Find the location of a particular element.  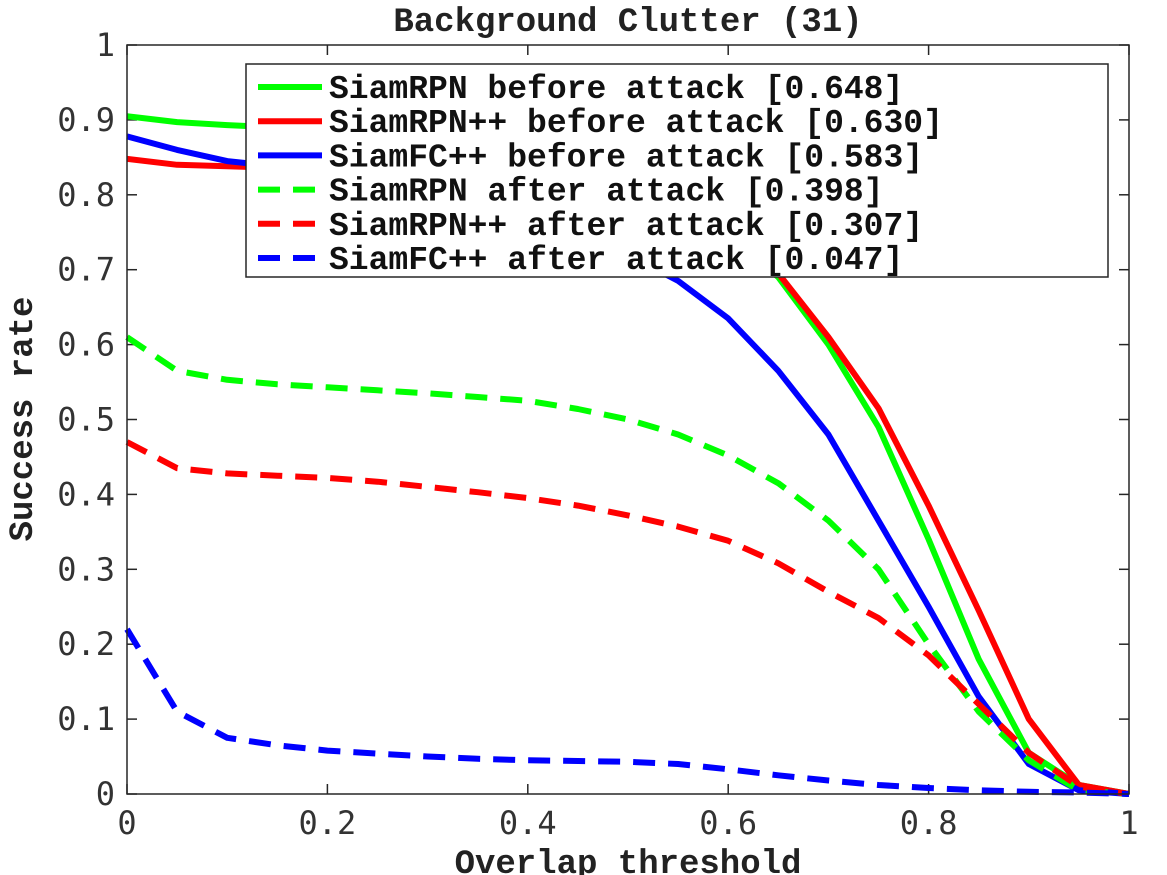

y-tick-label: 0.1 is located at coordinates (86, 719).